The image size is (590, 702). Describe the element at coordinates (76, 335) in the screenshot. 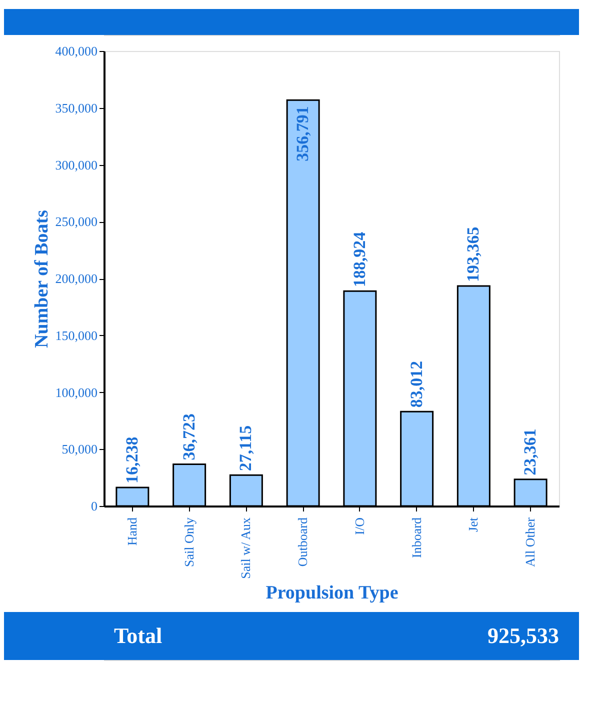

I see `y-tick-label: 150,000` at that location.